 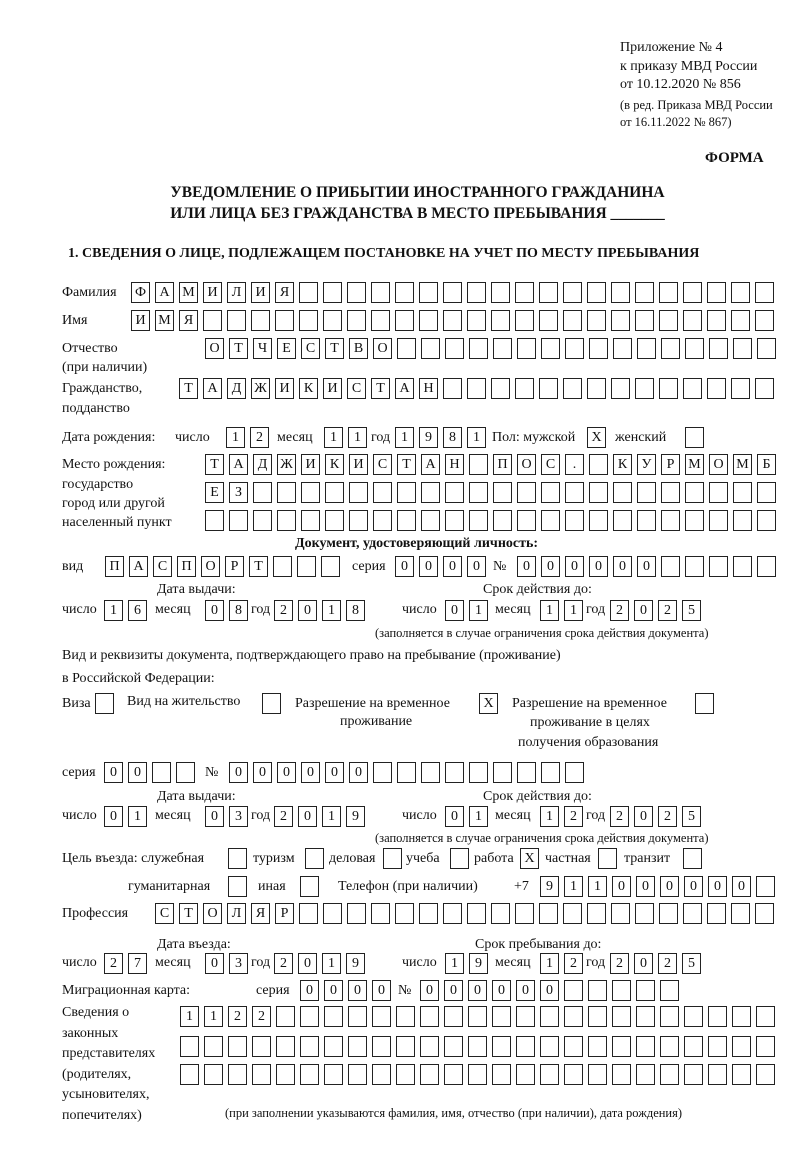 What do you see at coordinates (236, 388) in the screenshot?
I see `char-box: Д` at bounding box center [236, 388].